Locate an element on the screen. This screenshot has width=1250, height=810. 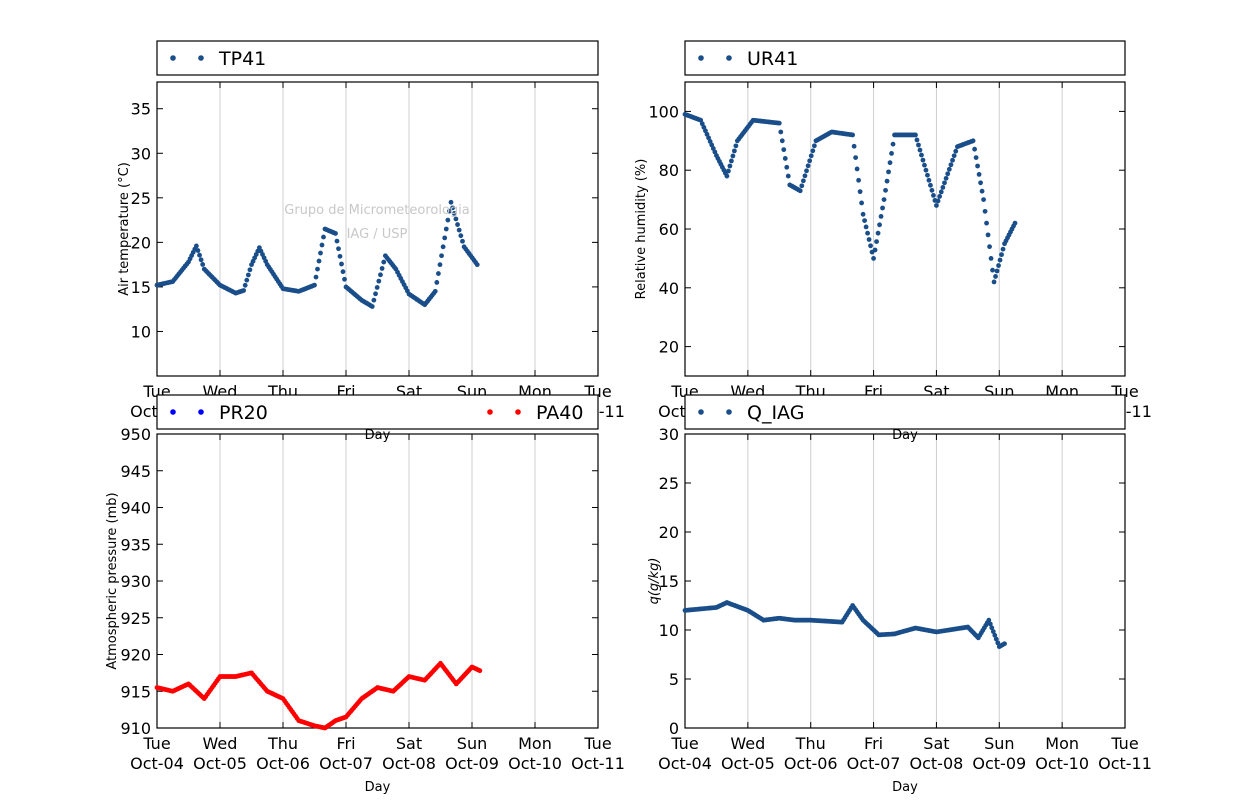
legend-label: PA40 is located at coordinates (559, 413).